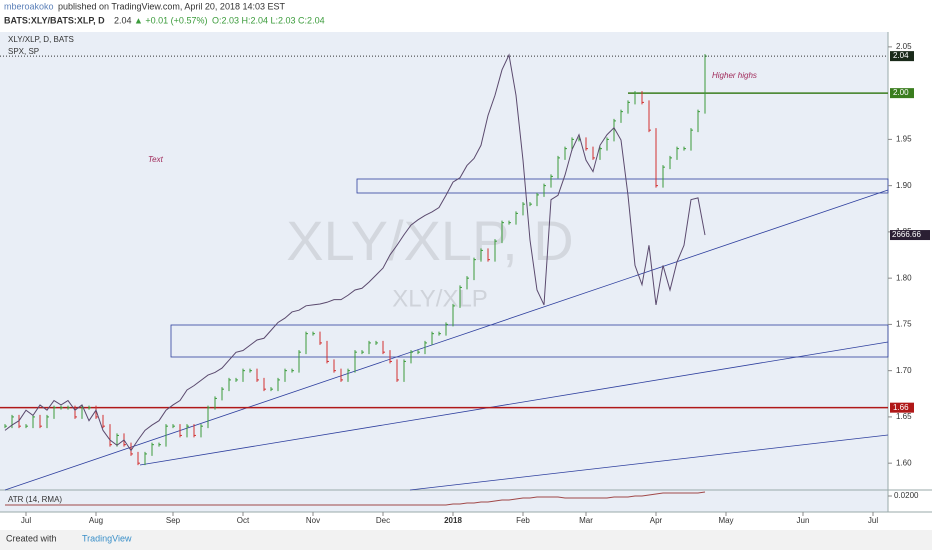  Describe the element at coordinates (383, 520) in the screenshot. I see `x-tick-label: Dec` at that location.